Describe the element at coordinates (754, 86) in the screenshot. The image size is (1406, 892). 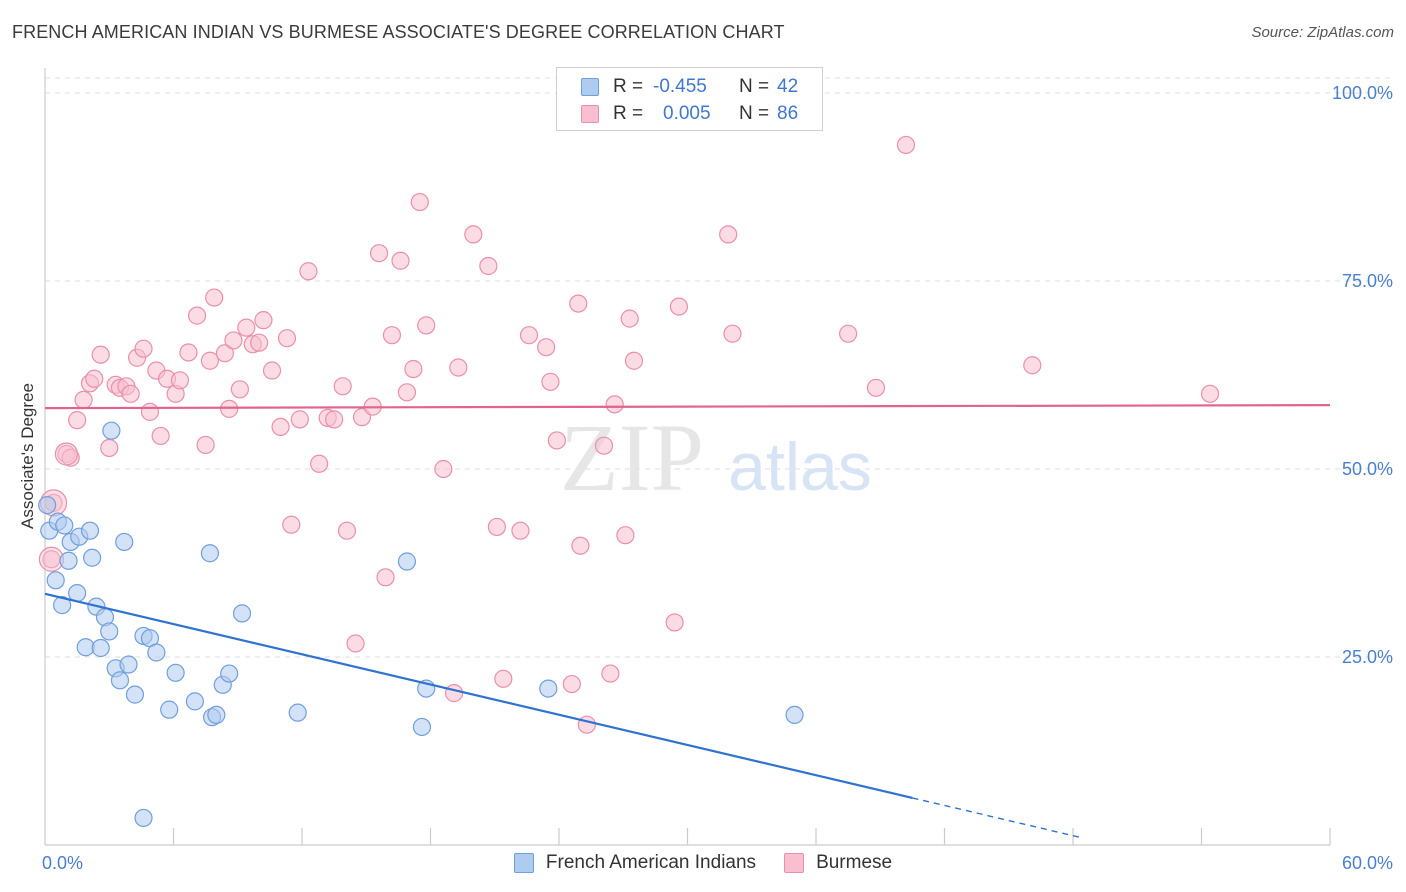
I see `n-label: N =` at that location.